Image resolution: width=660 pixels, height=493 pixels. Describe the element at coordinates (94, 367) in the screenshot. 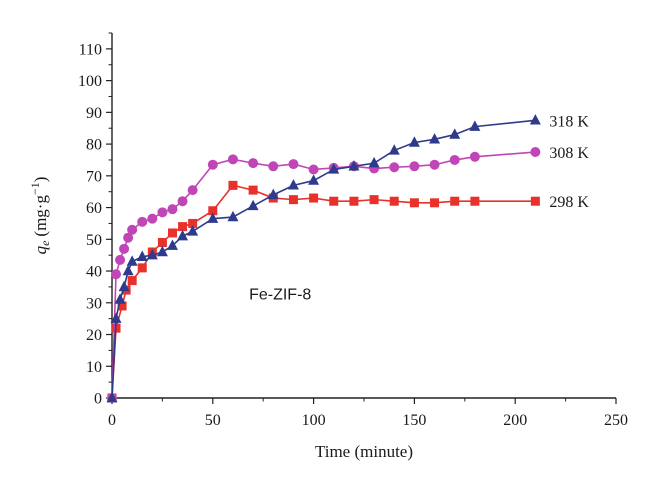

I see `y-tick-label: 10` at that location.